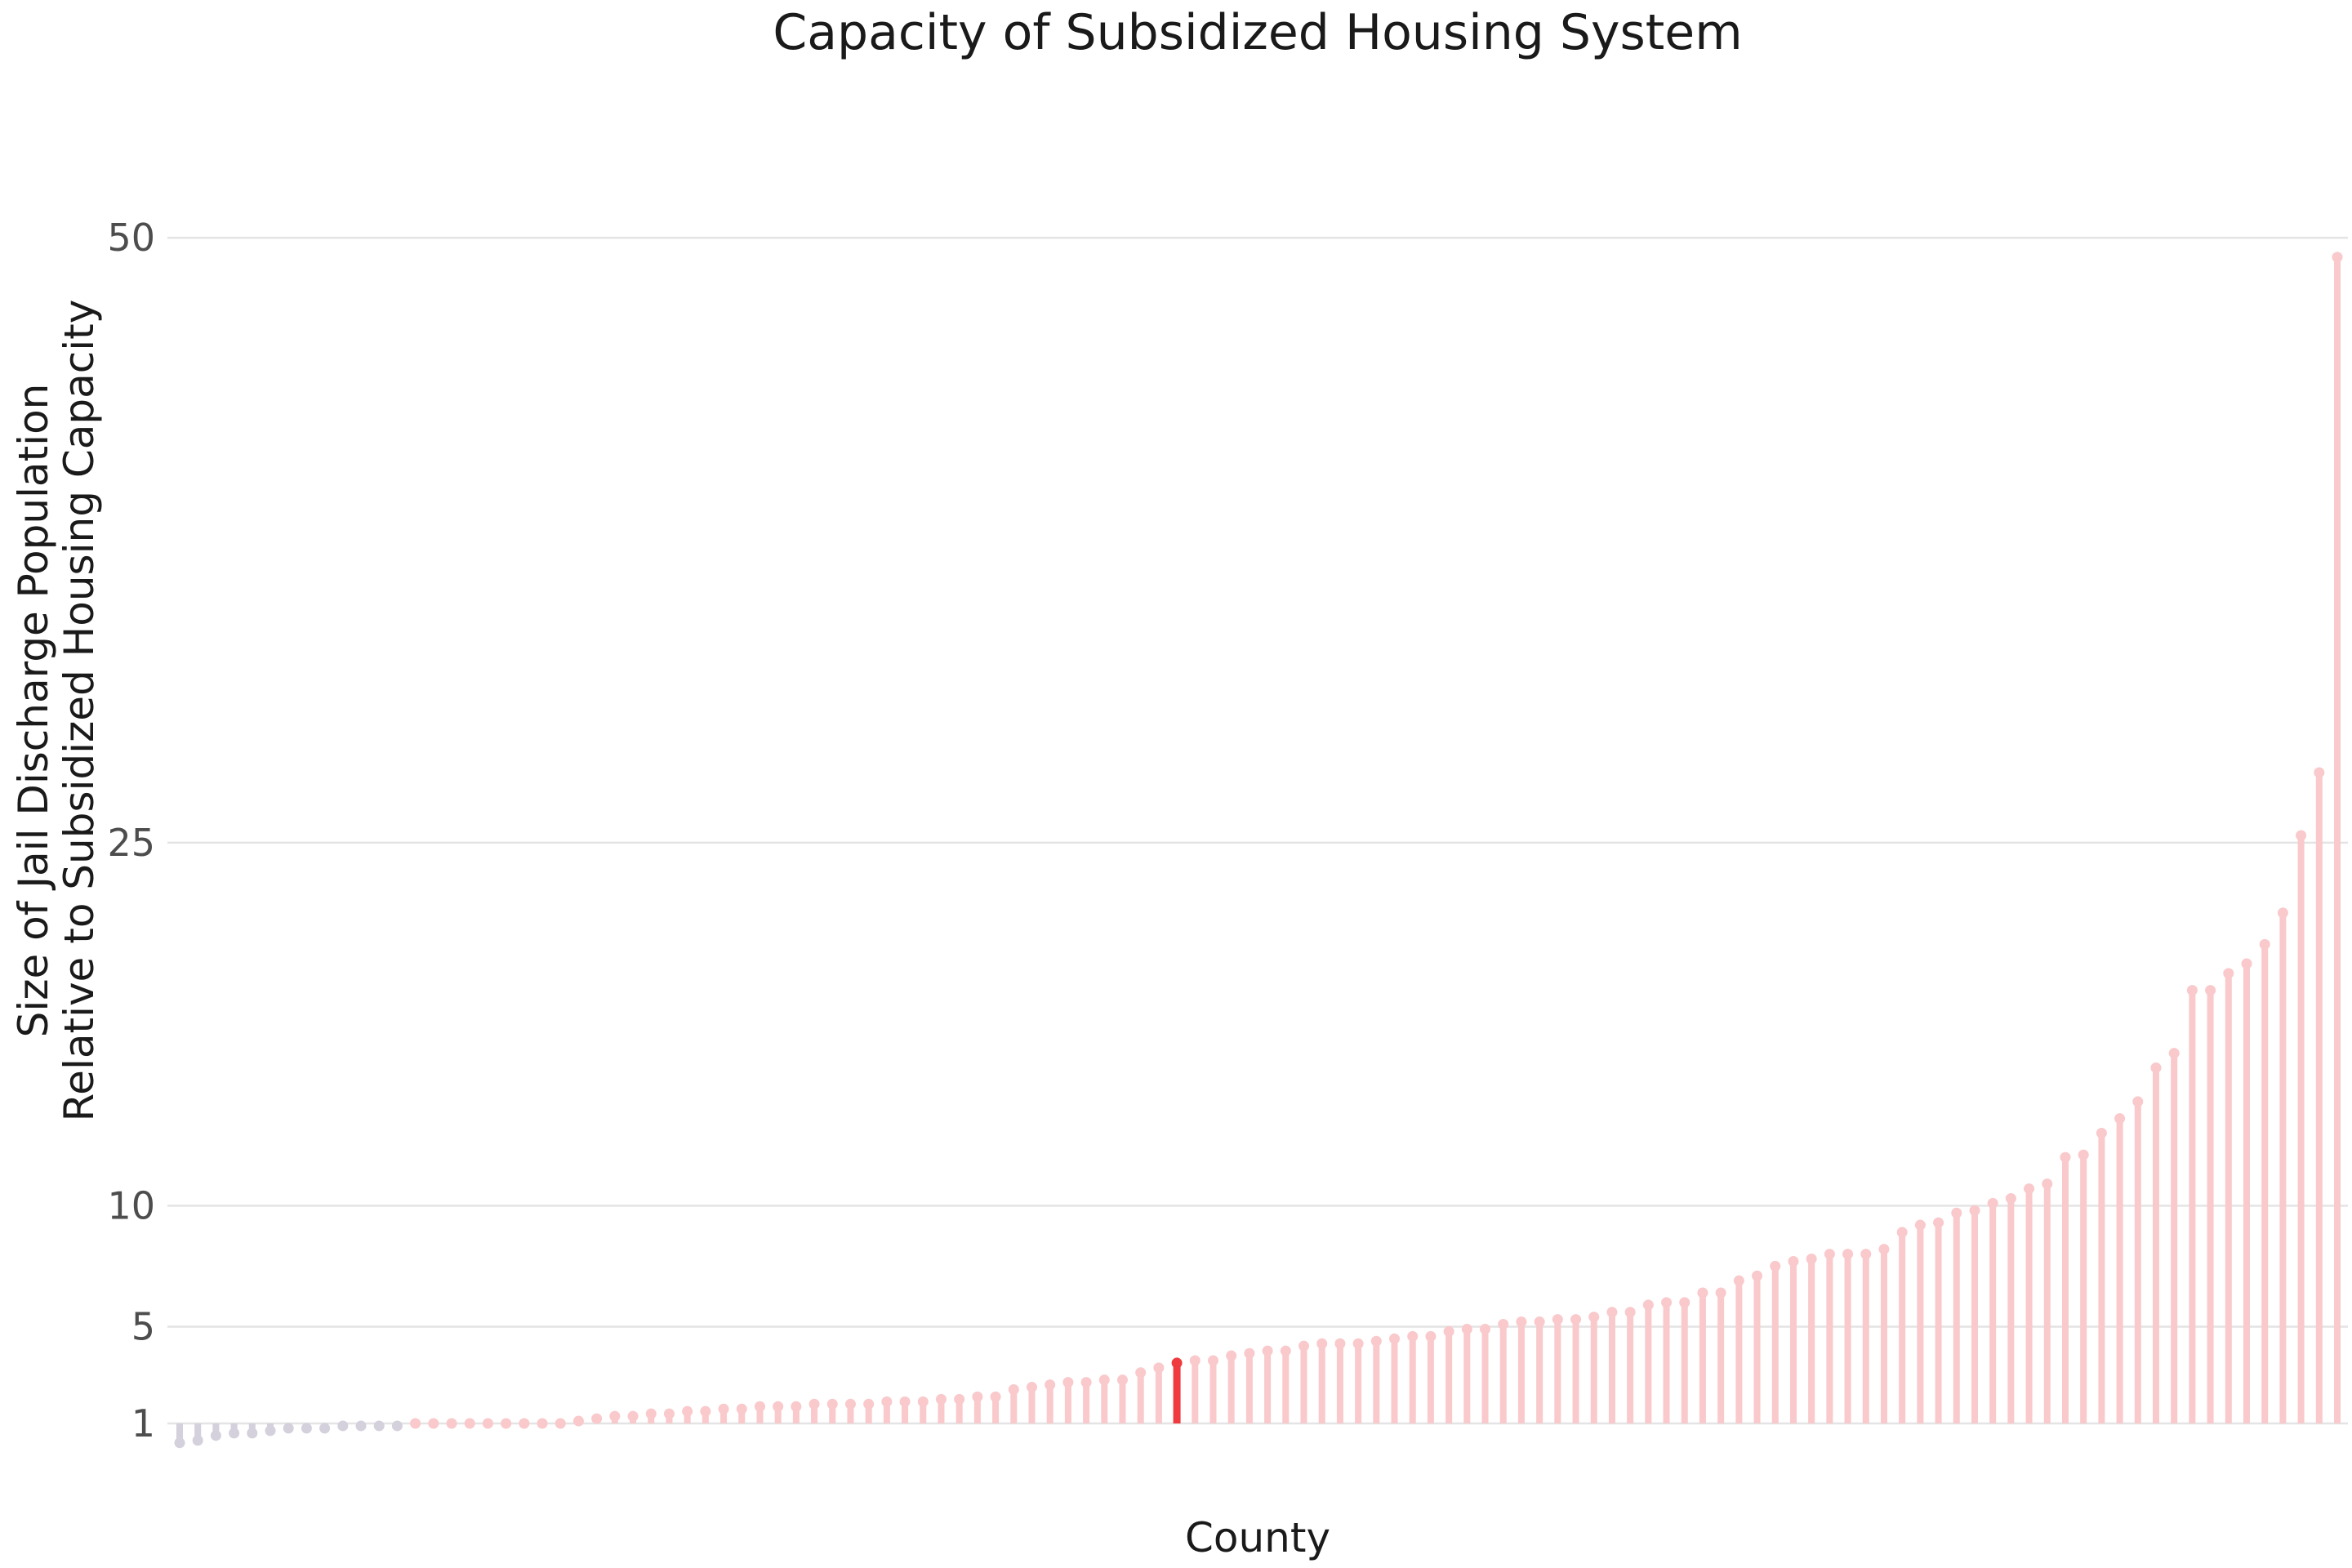 The width and height of the screenshot is (2352, 1568). Describe the element at coordinates (131, 843) in the screenshot. I see `y-tick-label: 25` at that location.